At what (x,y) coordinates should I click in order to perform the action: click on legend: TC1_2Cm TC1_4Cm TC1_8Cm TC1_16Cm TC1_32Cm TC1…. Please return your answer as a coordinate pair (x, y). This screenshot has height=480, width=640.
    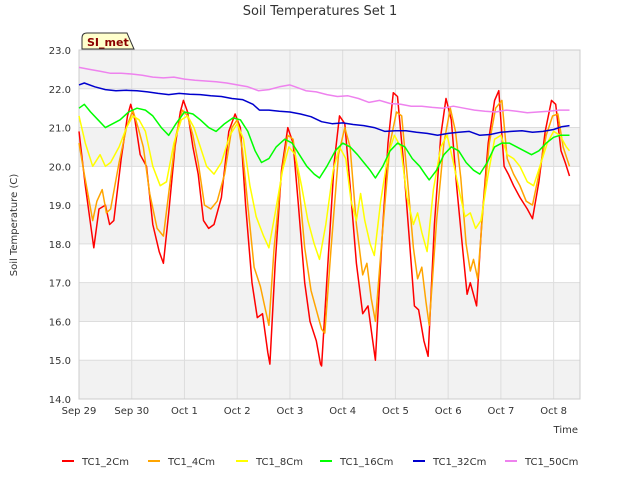
    Looking at the image, I should click on (320, 462).